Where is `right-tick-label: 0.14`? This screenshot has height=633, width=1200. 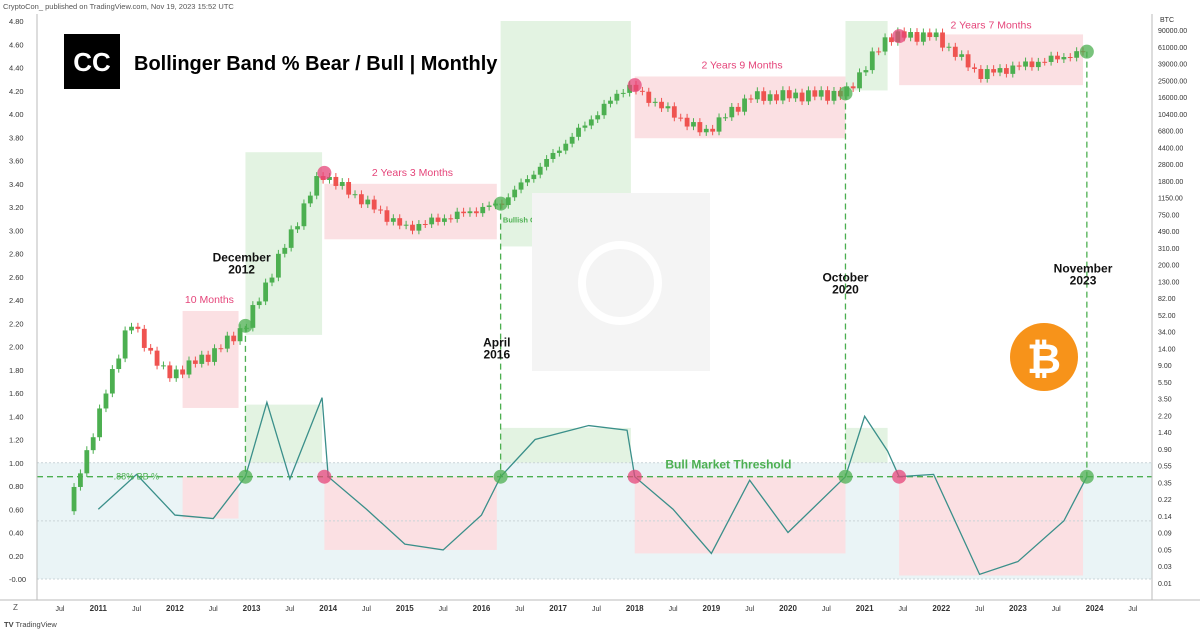
right-tick-label: 0.14 is located at coordinates (1165, 517).